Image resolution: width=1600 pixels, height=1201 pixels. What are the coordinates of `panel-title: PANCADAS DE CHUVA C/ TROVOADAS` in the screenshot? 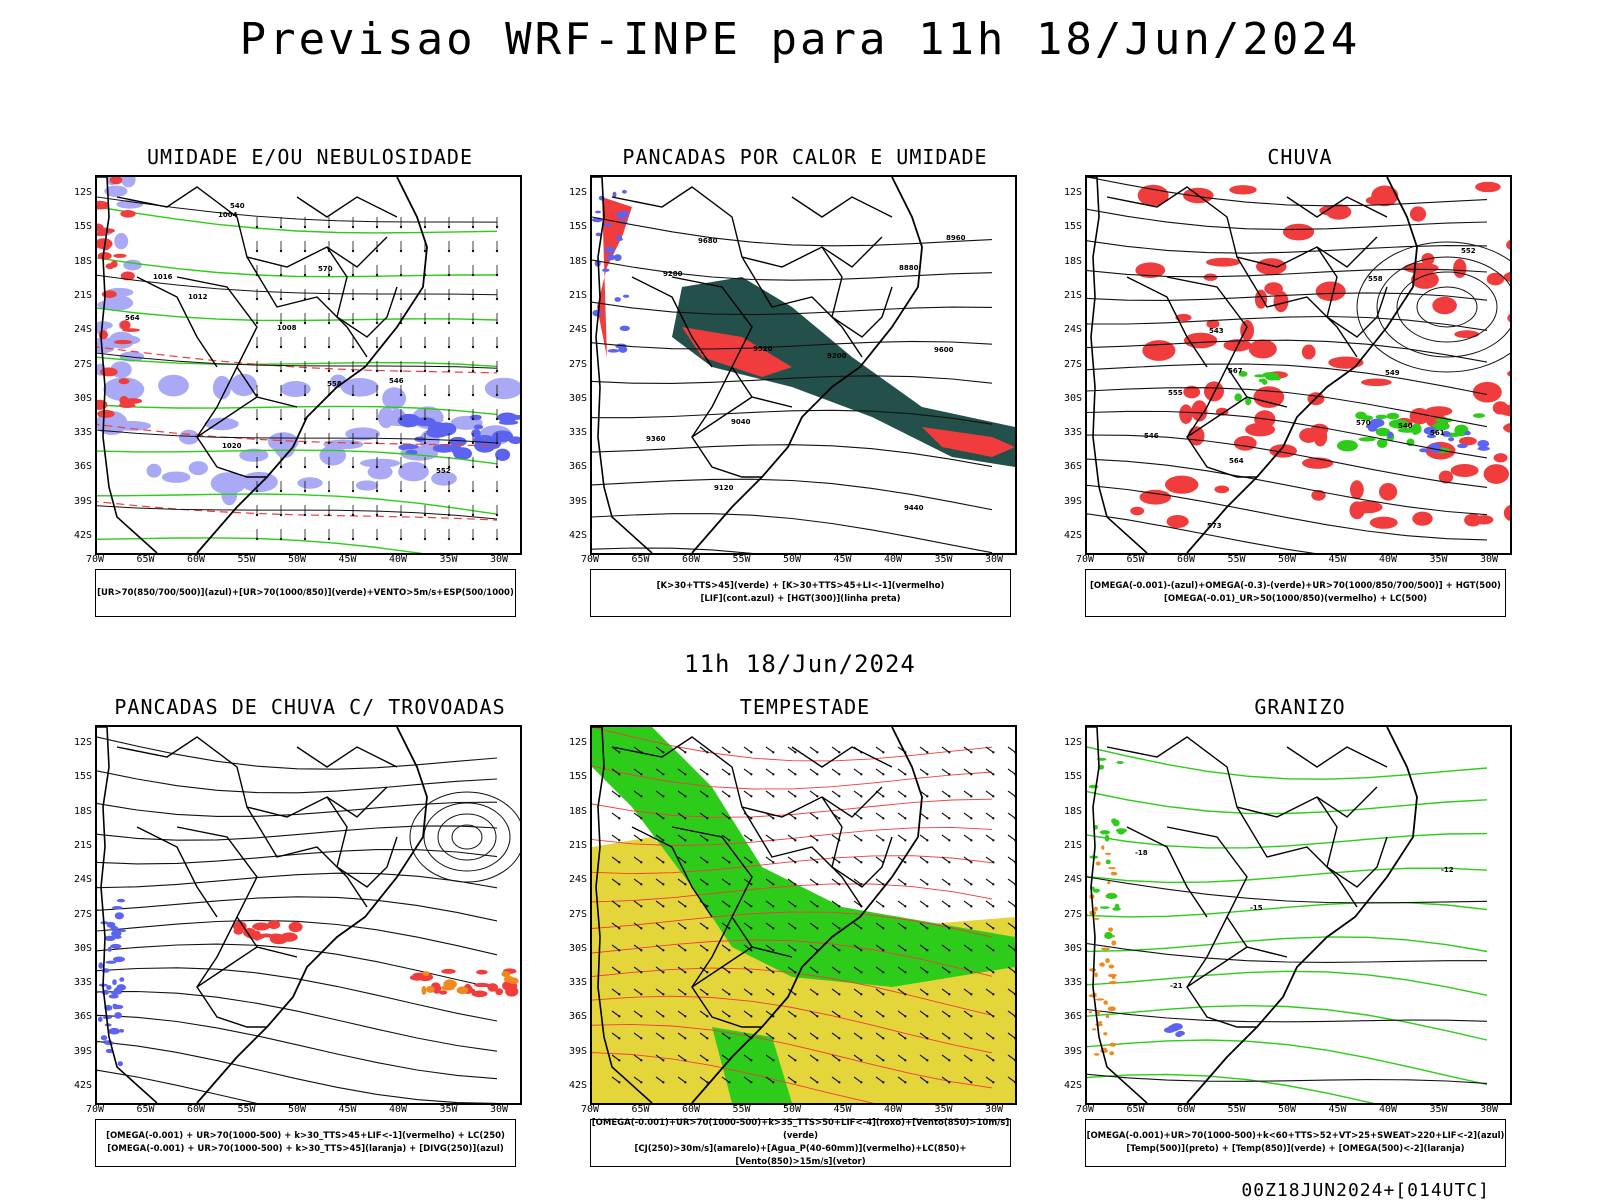 It's located at (310, 707).